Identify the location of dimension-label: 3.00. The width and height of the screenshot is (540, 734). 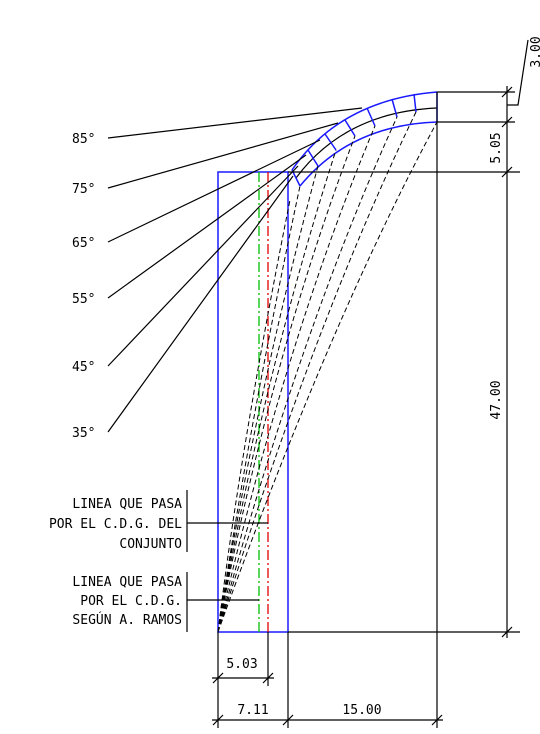
(534, 51).